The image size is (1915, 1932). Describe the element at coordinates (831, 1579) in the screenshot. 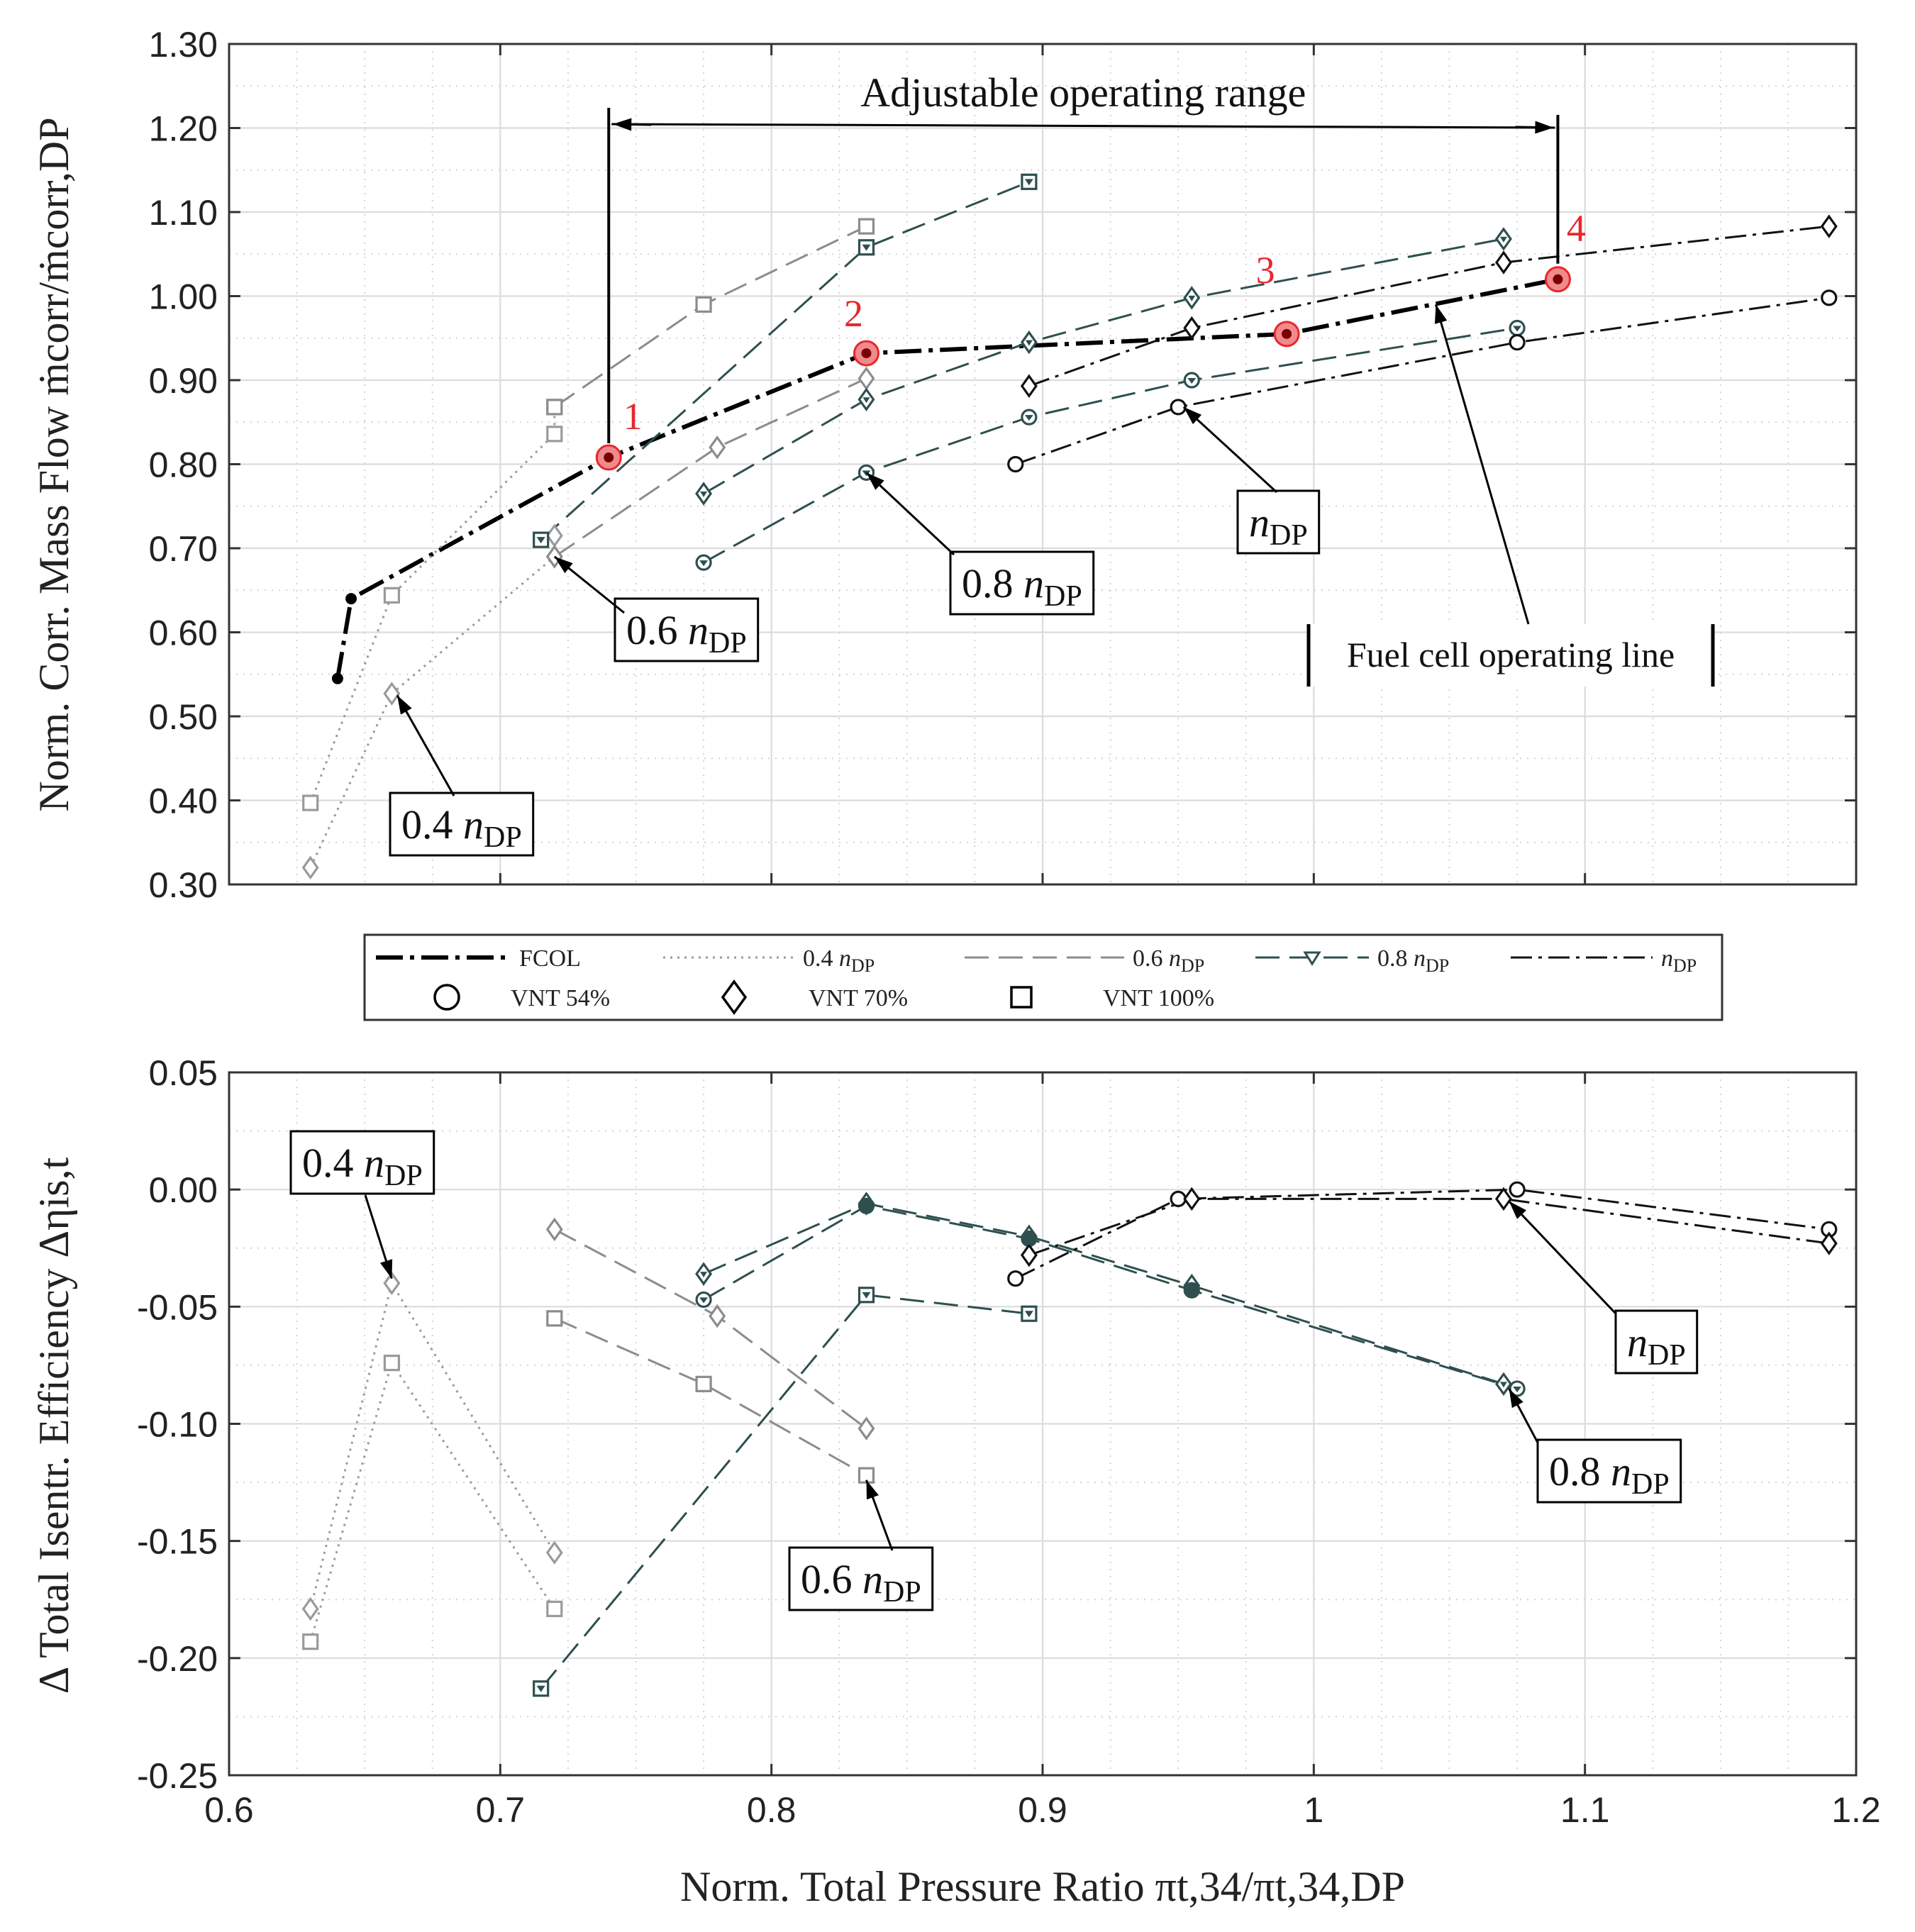

I see `annotation-bottom-0-6-ndp-main: 0.6` at that location.